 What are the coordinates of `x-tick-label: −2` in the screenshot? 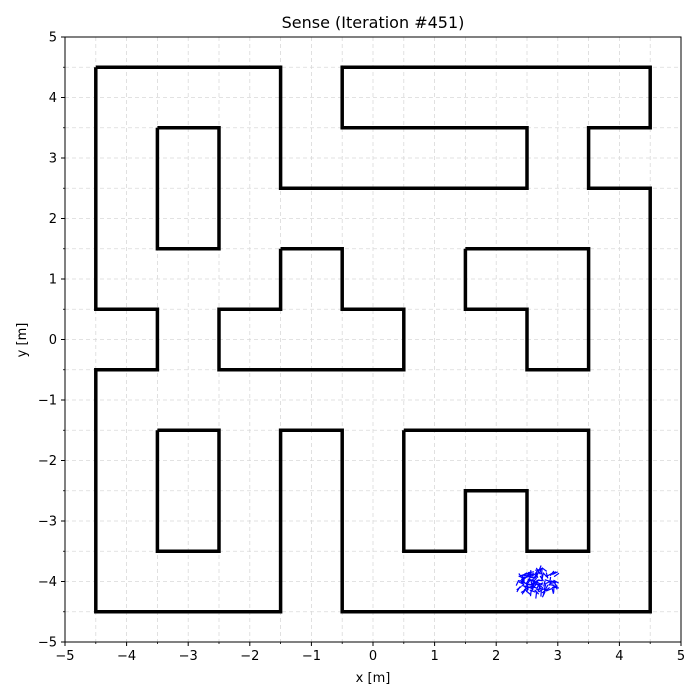 It's located at (249, 656).